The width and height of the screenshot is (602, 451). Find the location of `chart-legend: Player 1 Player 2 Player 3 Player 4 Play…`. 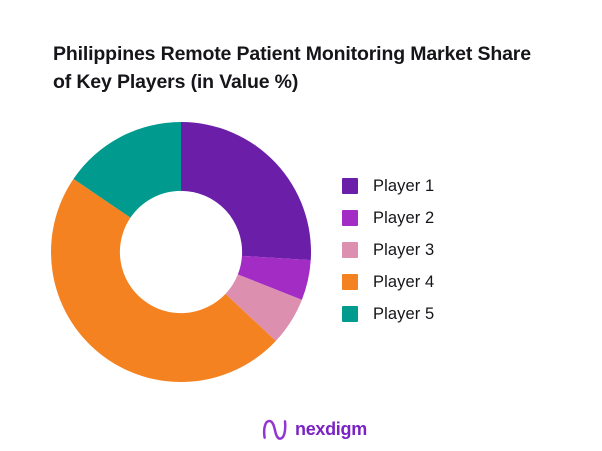

chart-legend: Player 1 Player 2 Player 3 Player 4 Play… is located at coordinates (432, 250).